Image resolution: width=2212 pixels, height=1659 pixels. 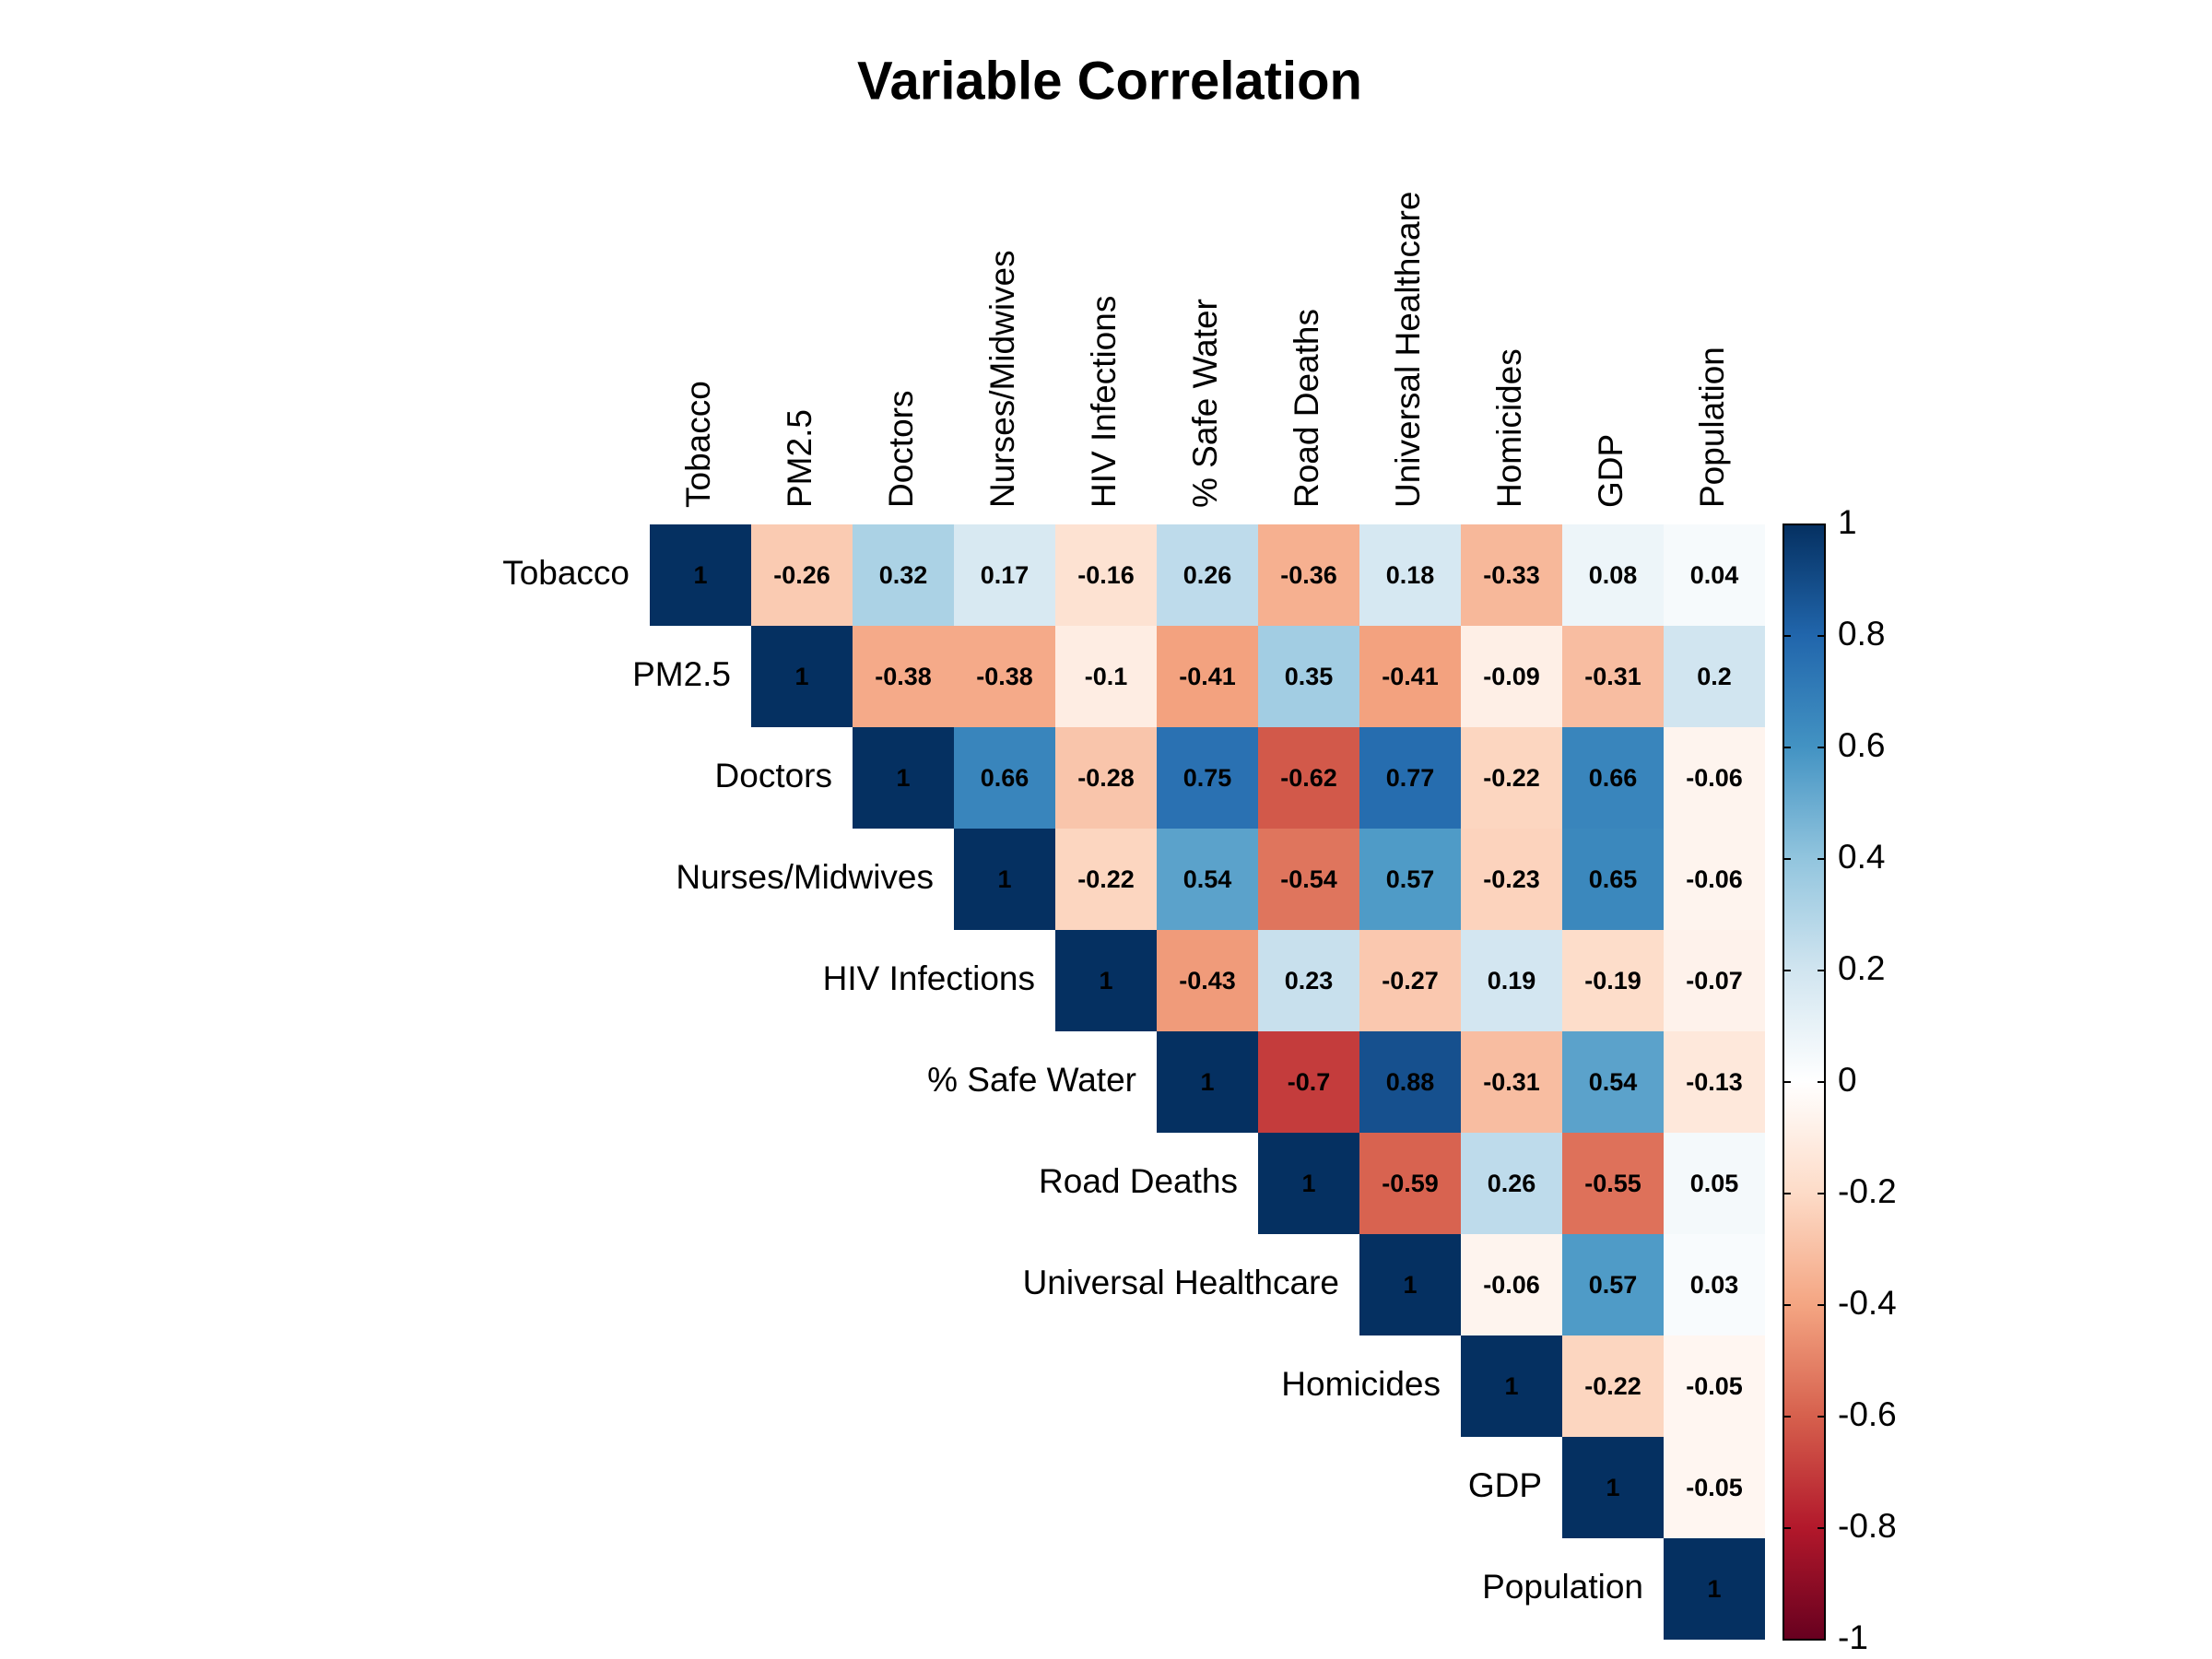 I want to click on cell-label: -0.43, so click(x=1207, y=980).